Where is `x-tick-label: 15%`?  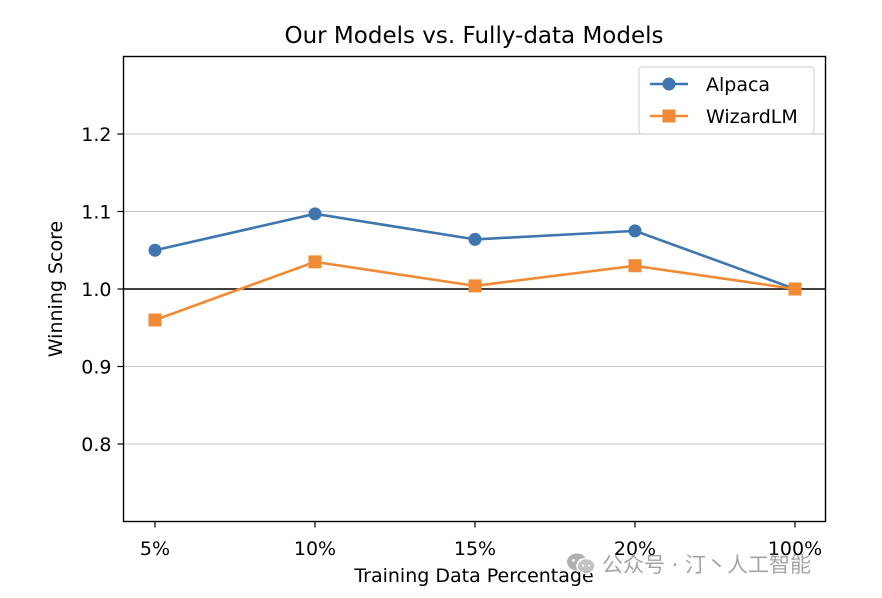 x-tick-label: 15% is located at coordinates (475, 549).